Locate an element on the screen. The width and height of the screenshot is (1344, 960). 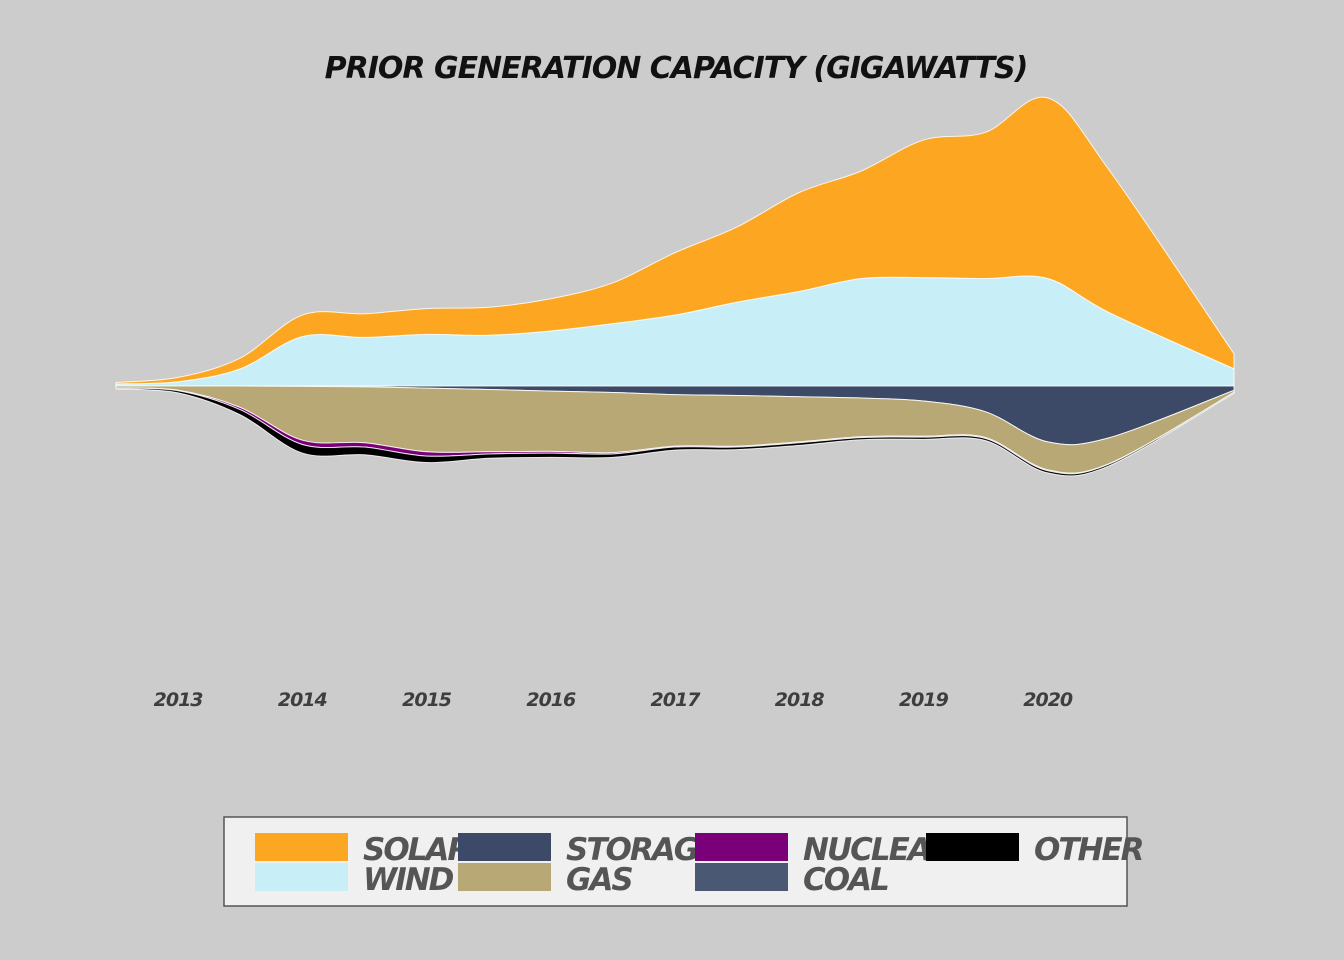
x-tick-label: 2020 is located at coordinates (1048, 700).